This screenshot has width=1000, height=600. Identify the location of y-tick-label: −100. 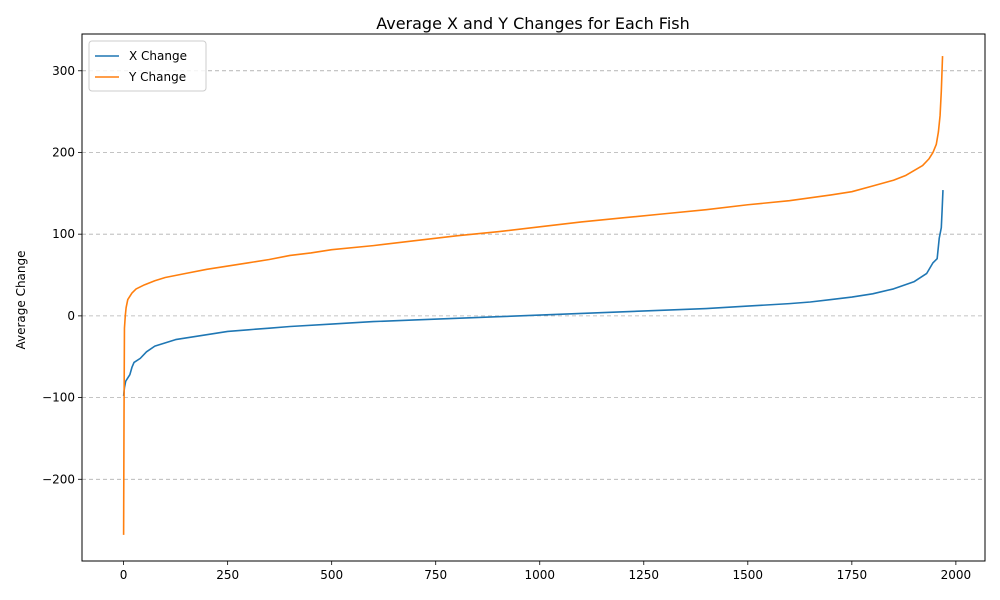
(58, 398).